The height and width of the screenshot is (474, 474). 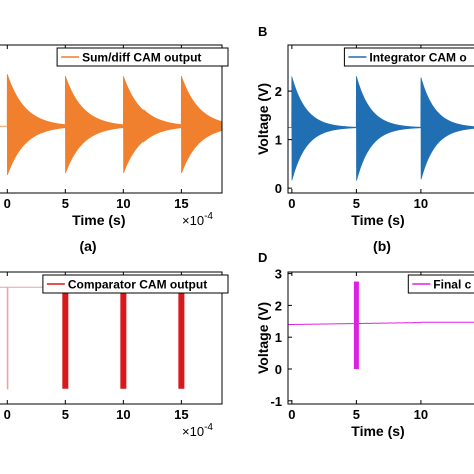 I want to click on panel-label-b: B, so click(x=262, y=31).